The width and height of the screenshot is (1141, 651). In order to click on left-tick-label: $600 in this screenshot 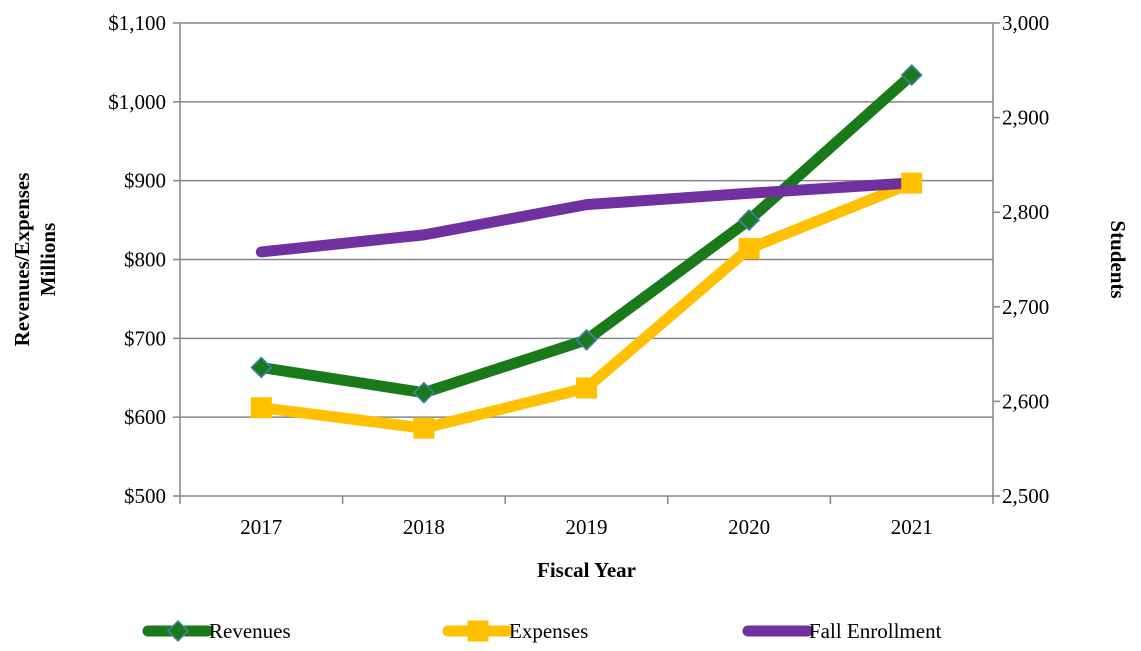, I will do `click(145, 417)`.